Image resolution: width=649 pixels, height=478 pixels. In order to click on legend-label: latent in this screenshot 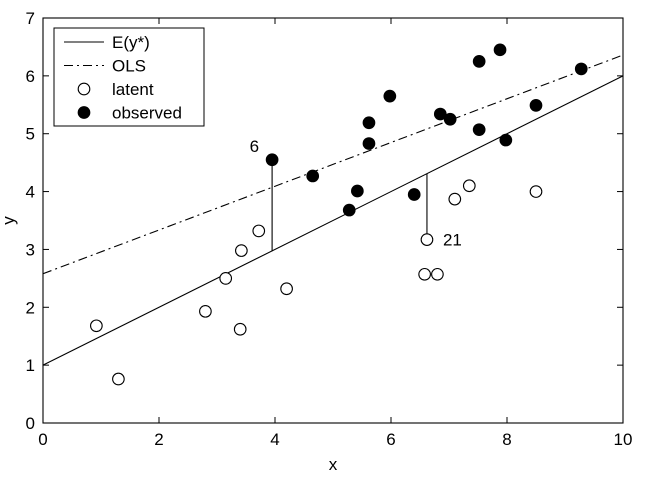, I will do `click(133, 89)`.